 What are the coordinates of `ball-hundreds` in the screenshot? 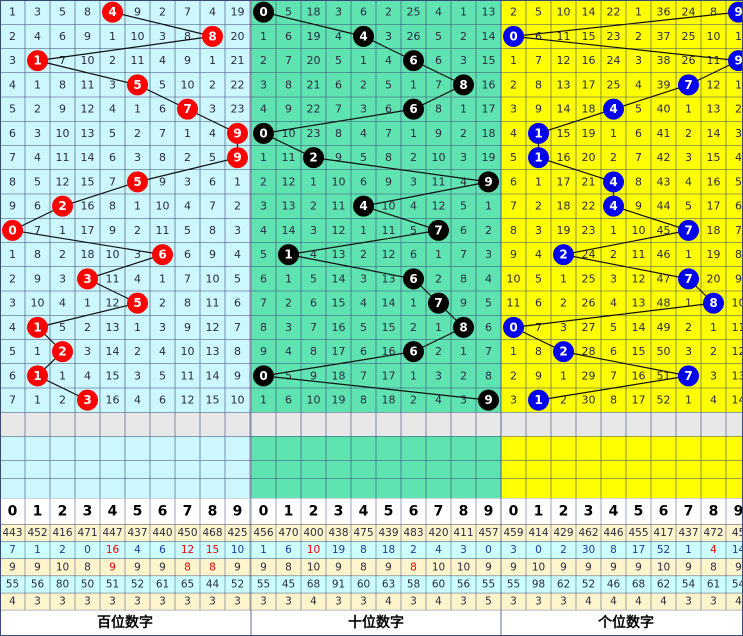 It's located at (237, 158).